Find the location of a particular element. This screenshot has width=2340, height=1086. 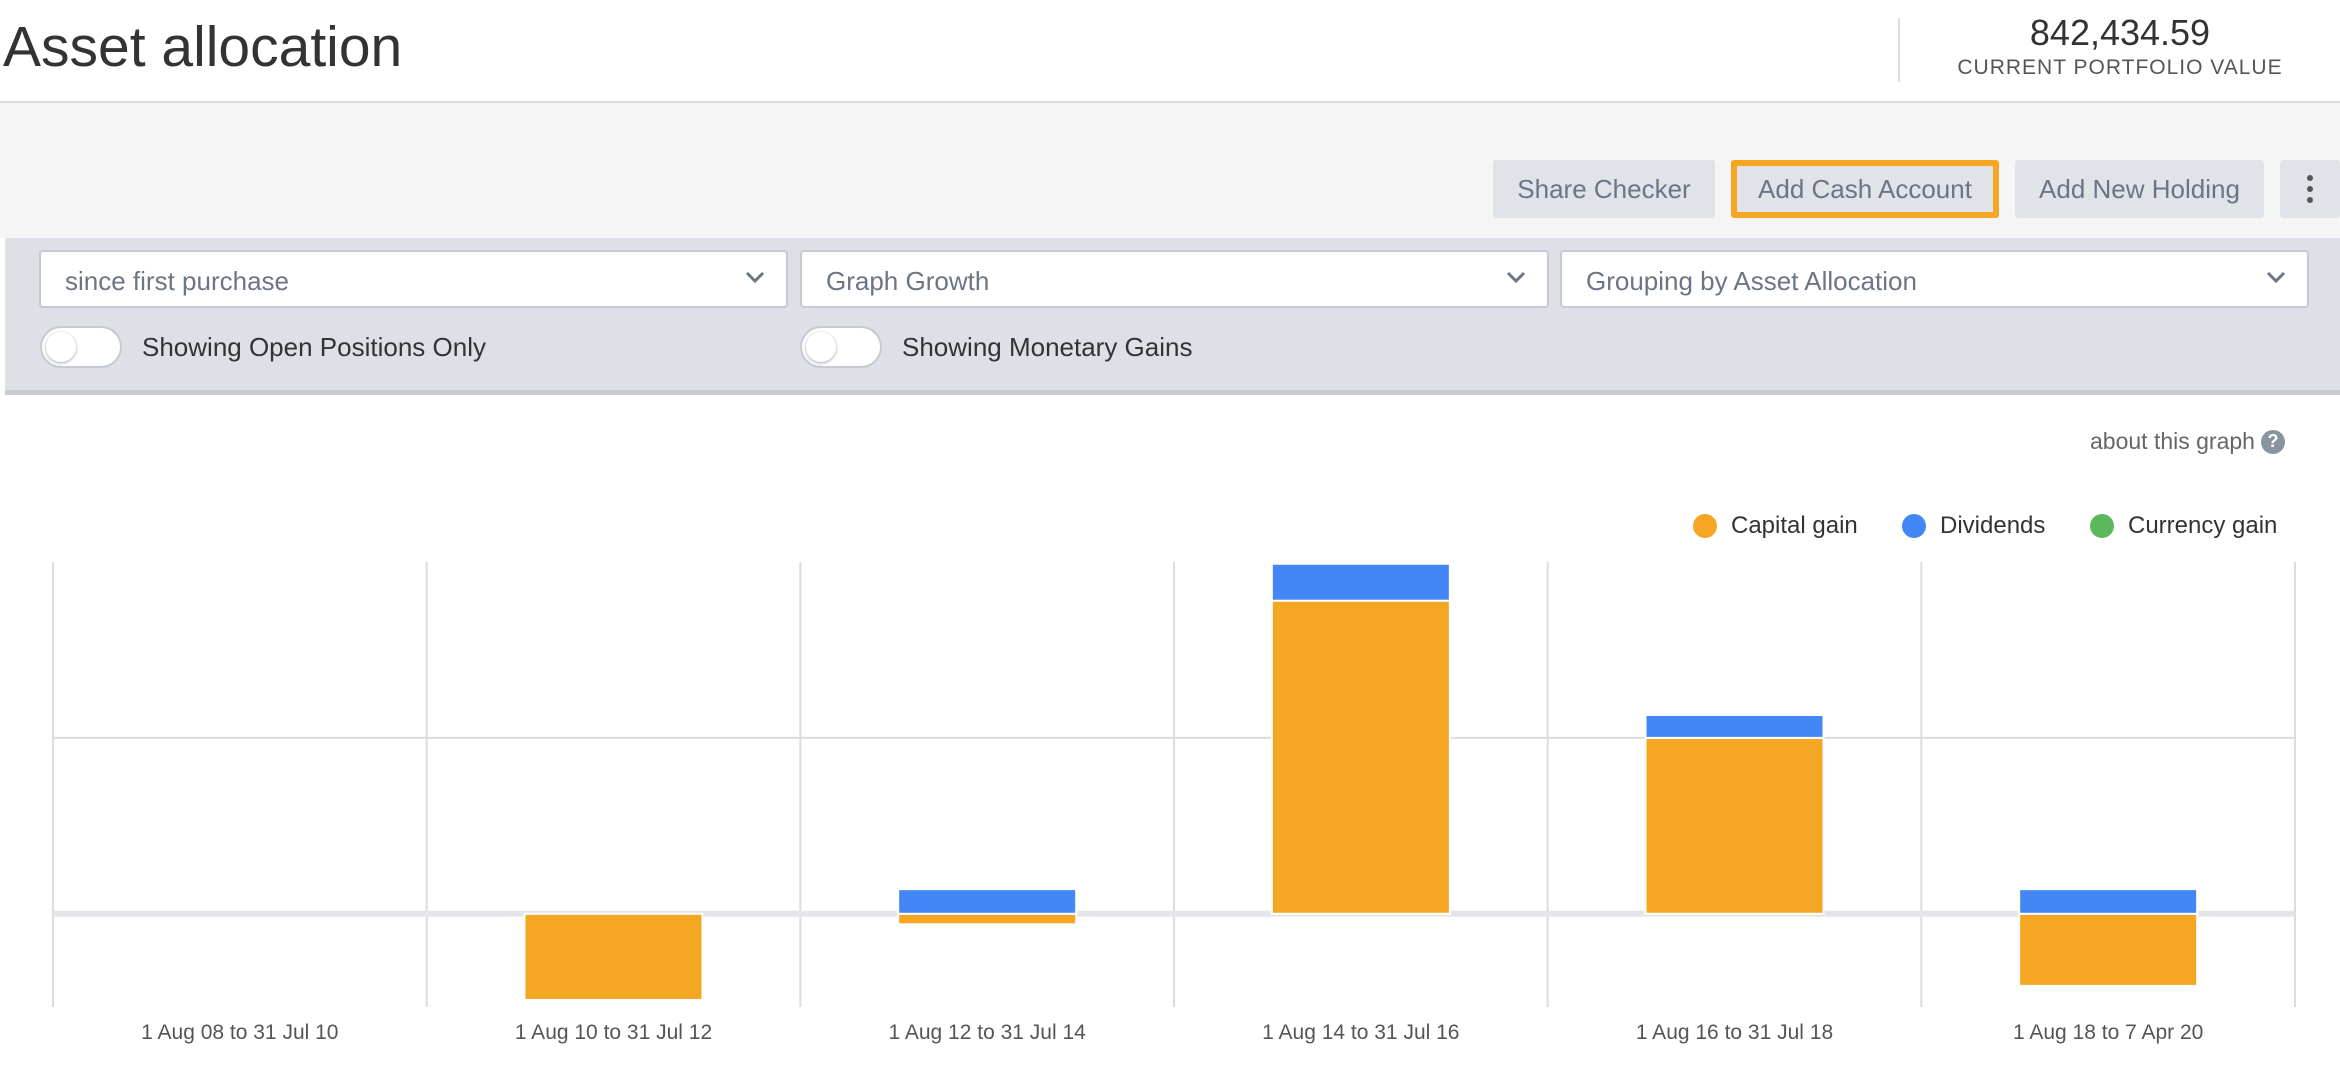

more-options-button is located at coordinates (2310, 189).